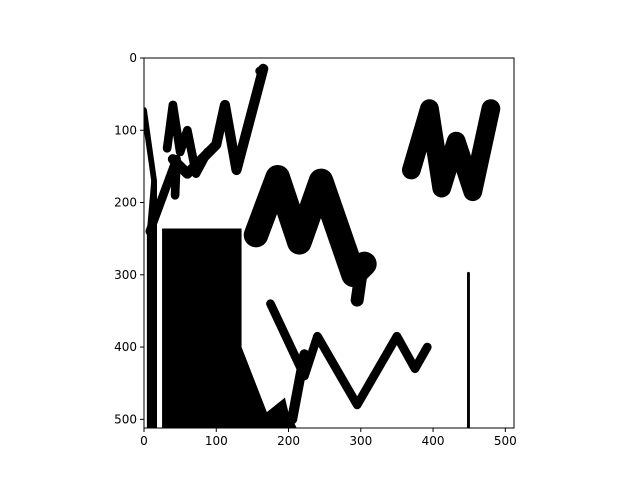 This screenshot has height=480, width=640. Describe the element at coordinates (505, 441) in the screenshot. I see `x-tick-label: 500` at that location.